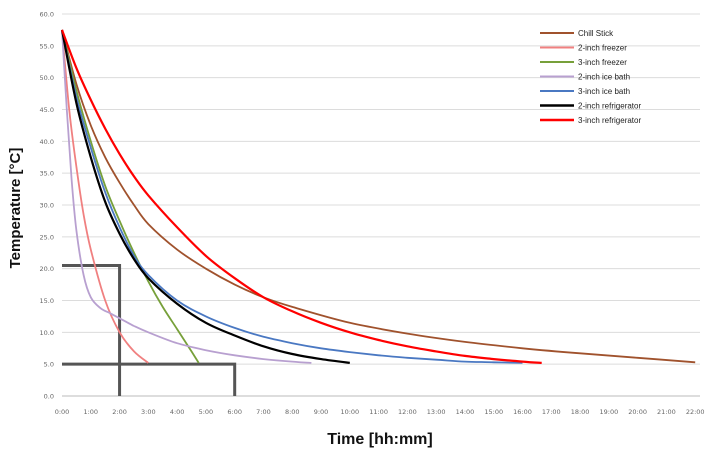  I want to click on x-tick-label: 16:00, so click(522, 412).